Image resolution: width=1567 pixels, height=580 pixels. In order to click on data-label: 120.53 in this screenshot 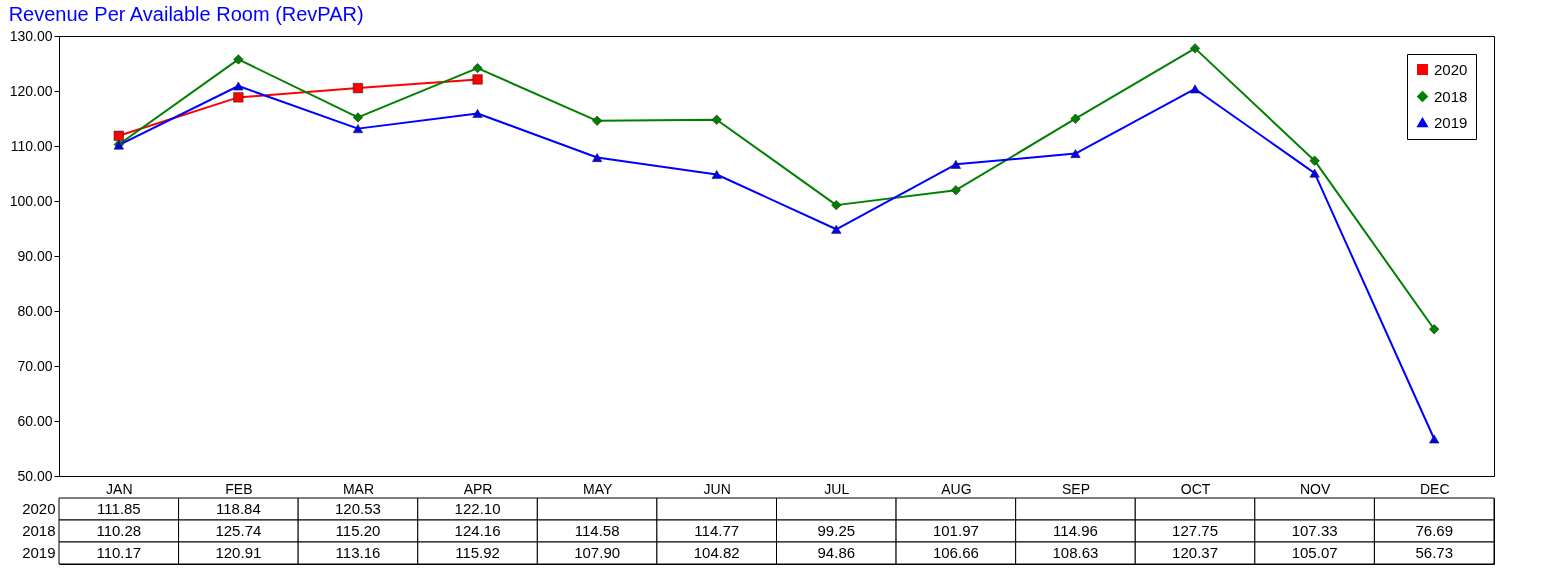, I will do `click(358, 508)`.